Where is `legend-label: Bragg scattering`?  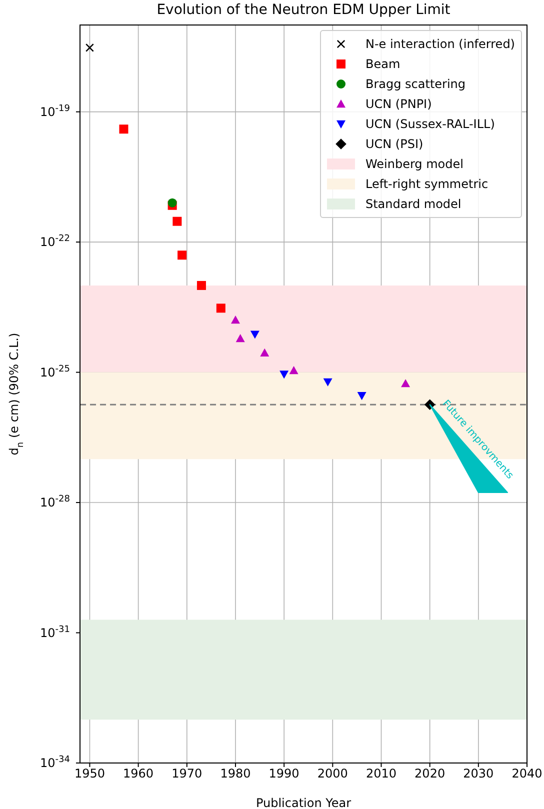
legend-label: Bragg scattering is located at coordinates (415, 84).